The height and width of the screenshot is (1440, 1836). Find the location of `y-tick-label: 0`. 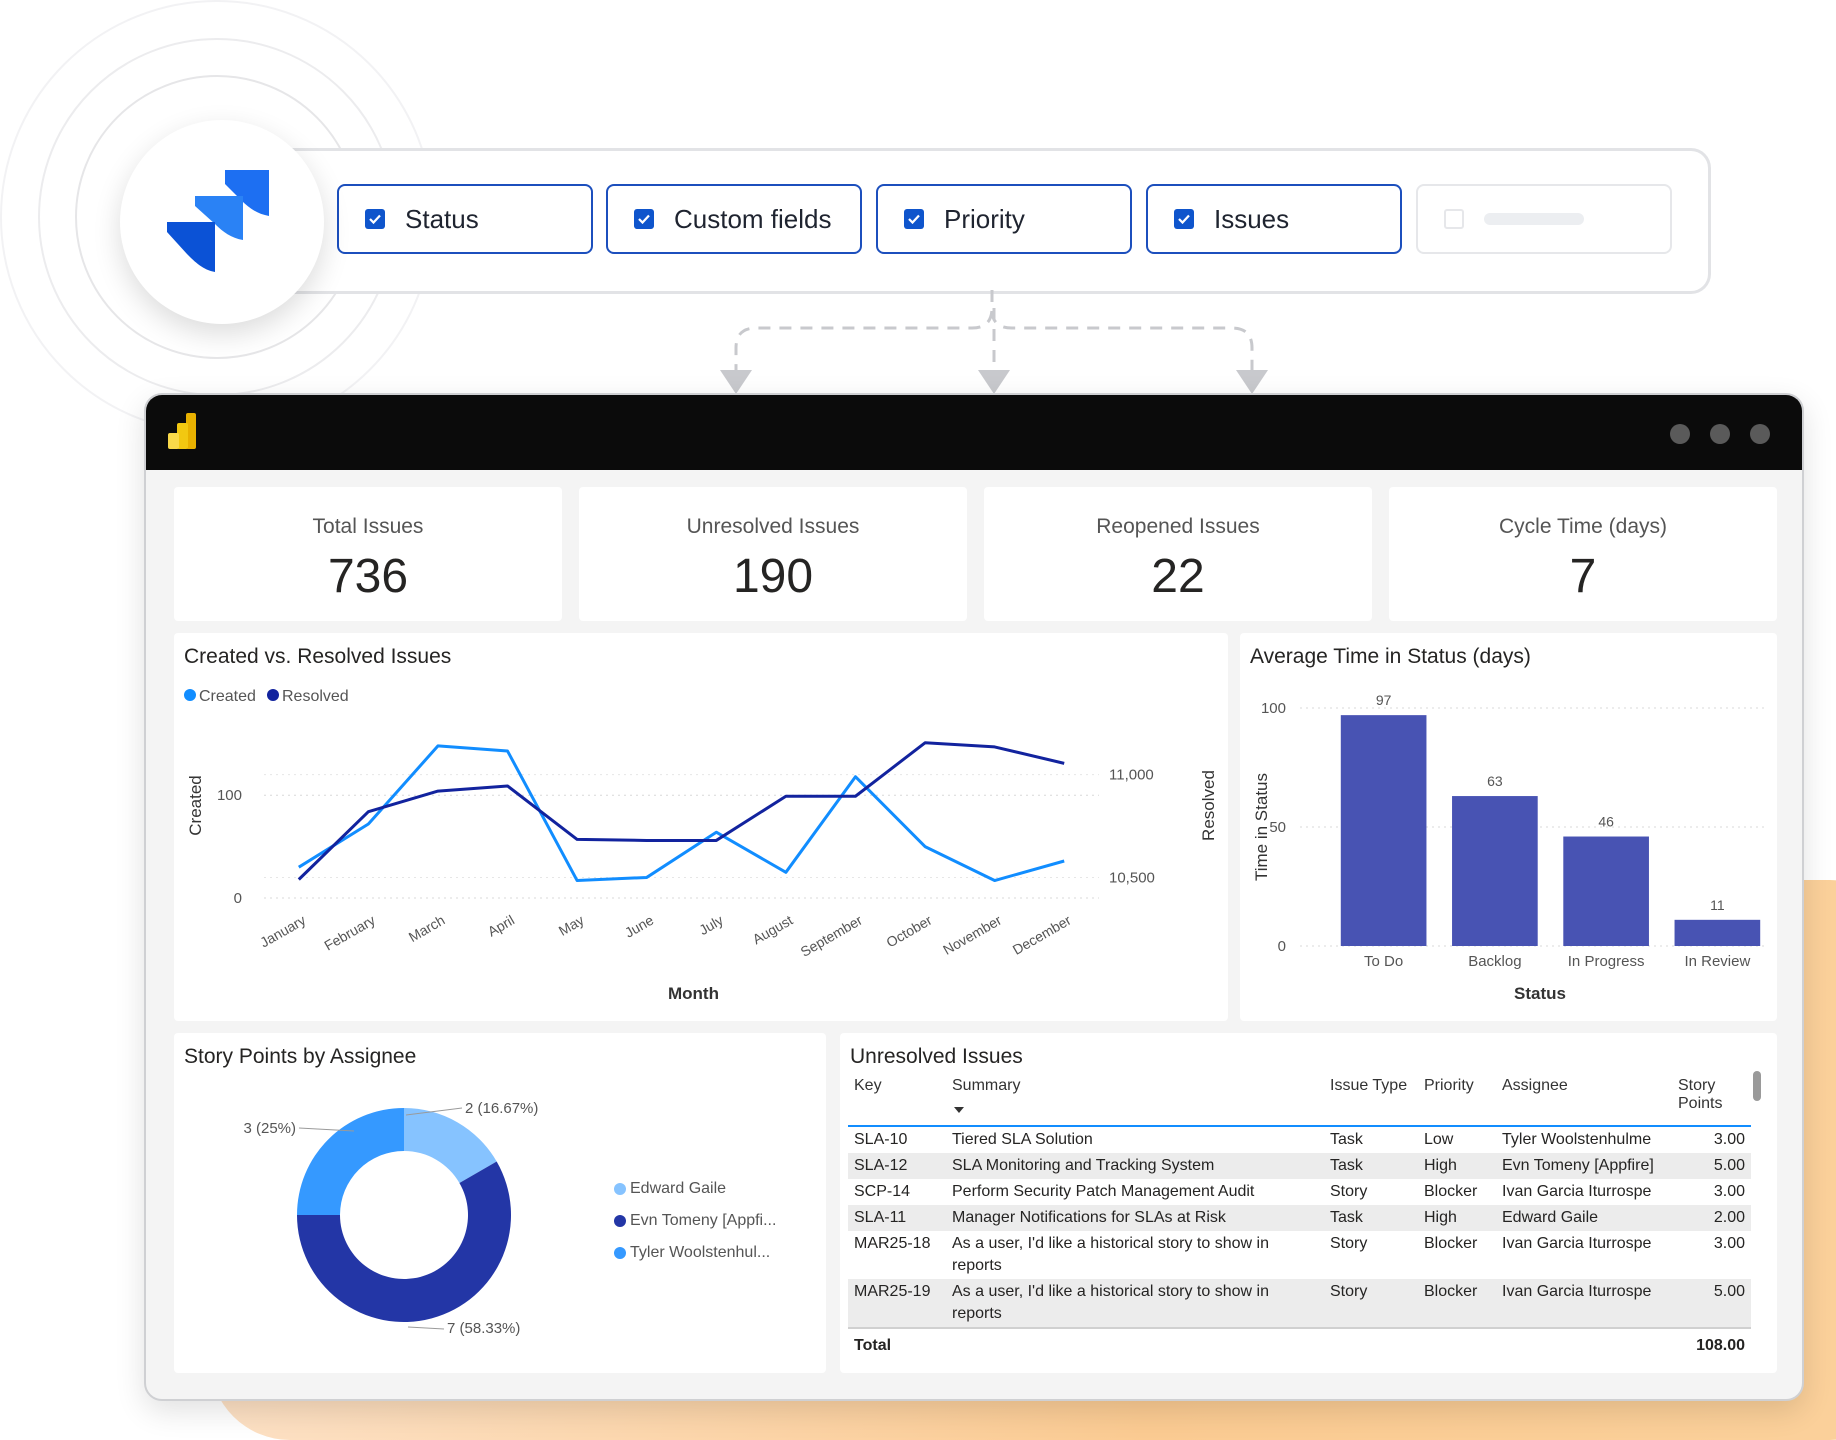

y-tick-label: 0 is located at coordinates (1282, 946).